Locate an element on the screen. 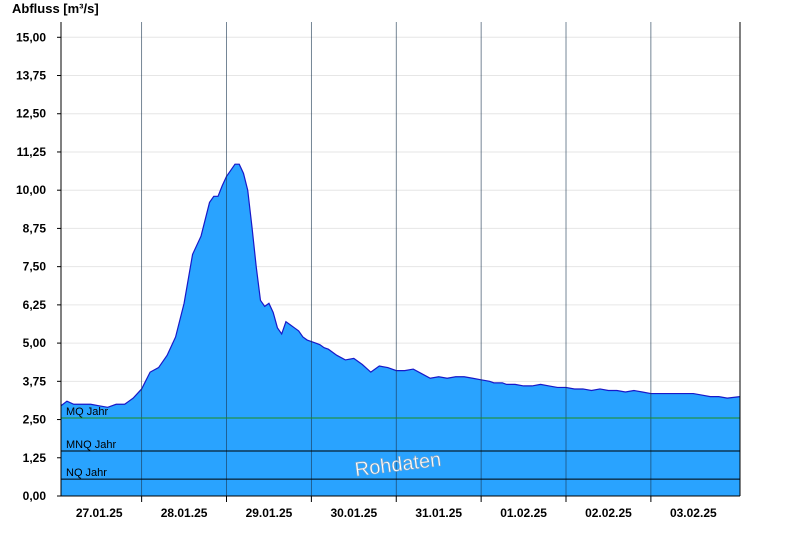 The height and width of the screenshot is (550, 800). y-tick-label: 13,75 is located at coordinates (31, 76).